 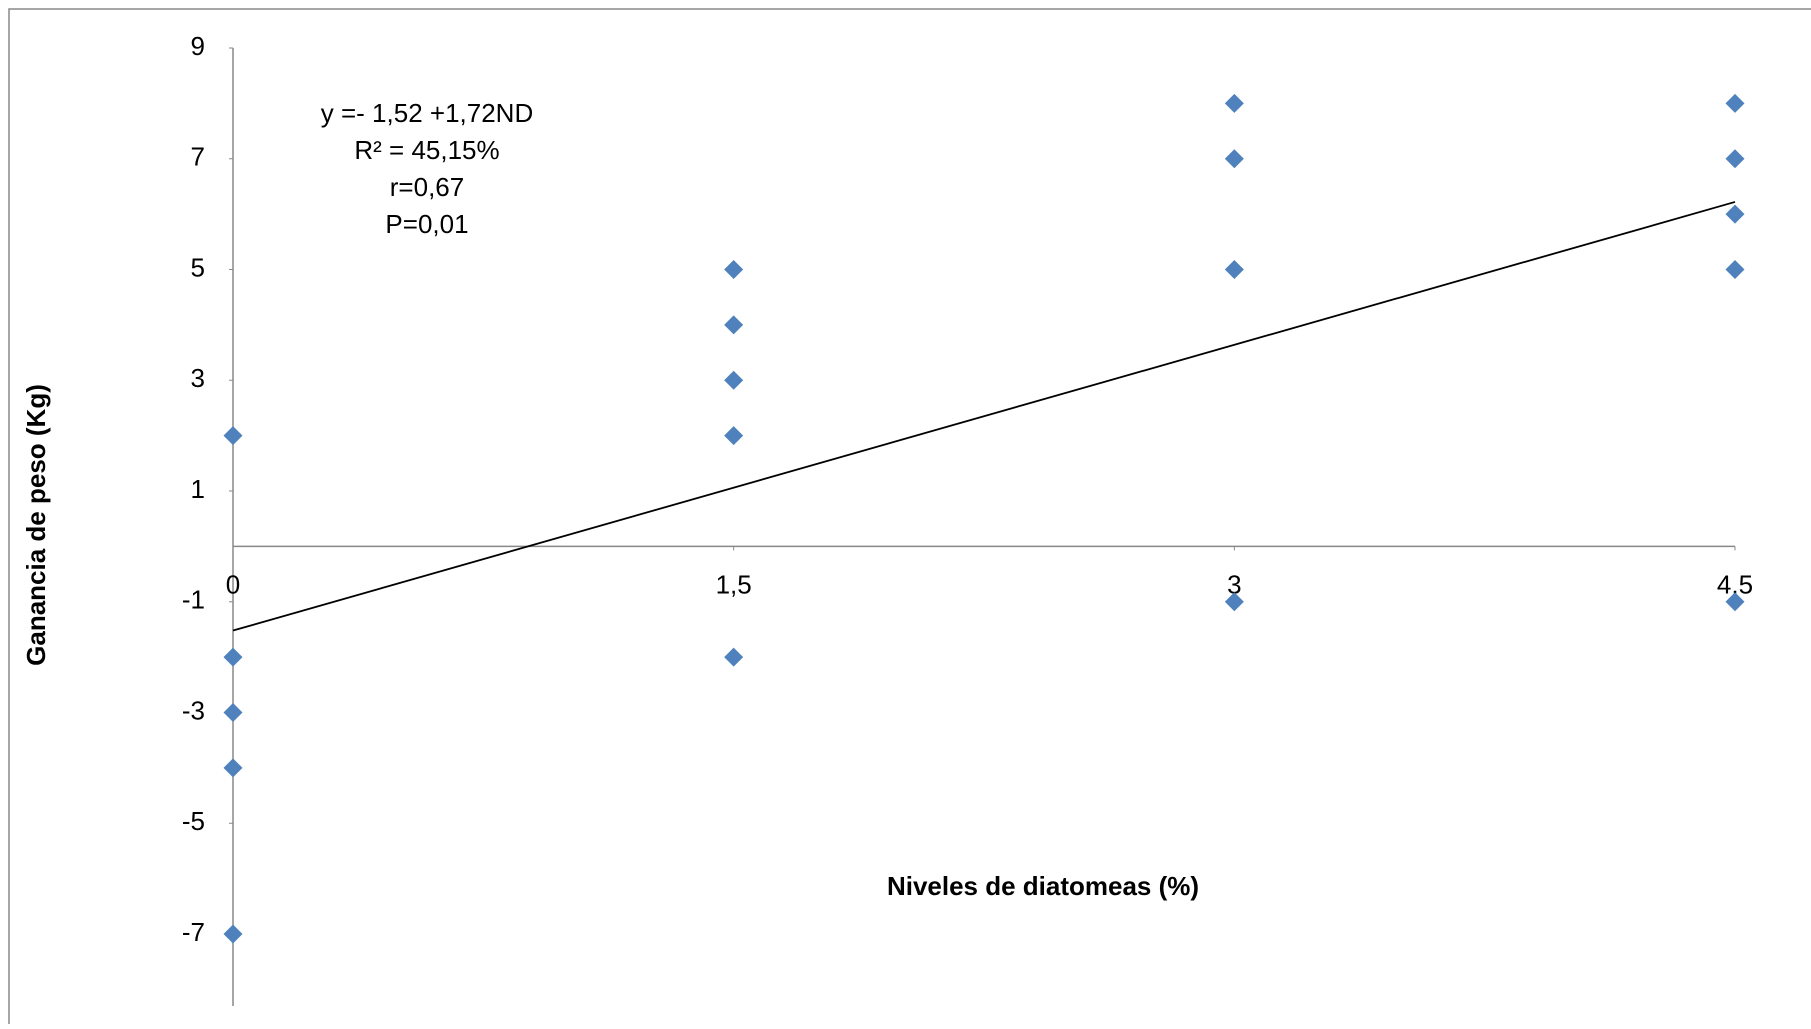 I want to click on regression-annotation: r=0,67, so click(x=427, y=187).